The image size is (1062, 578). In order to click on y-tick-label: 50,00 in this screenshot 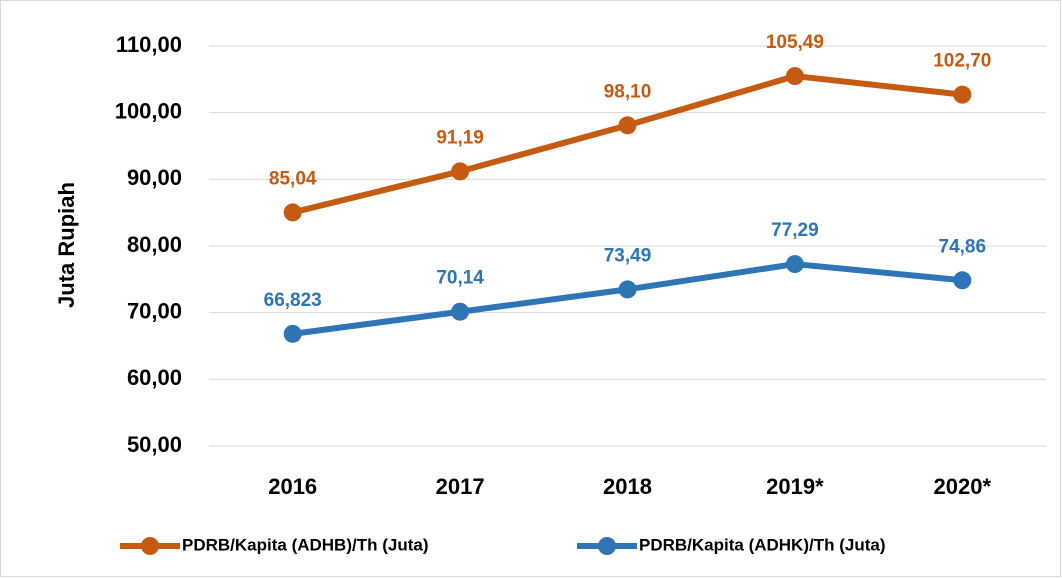, I will do `click(154, 444)`.